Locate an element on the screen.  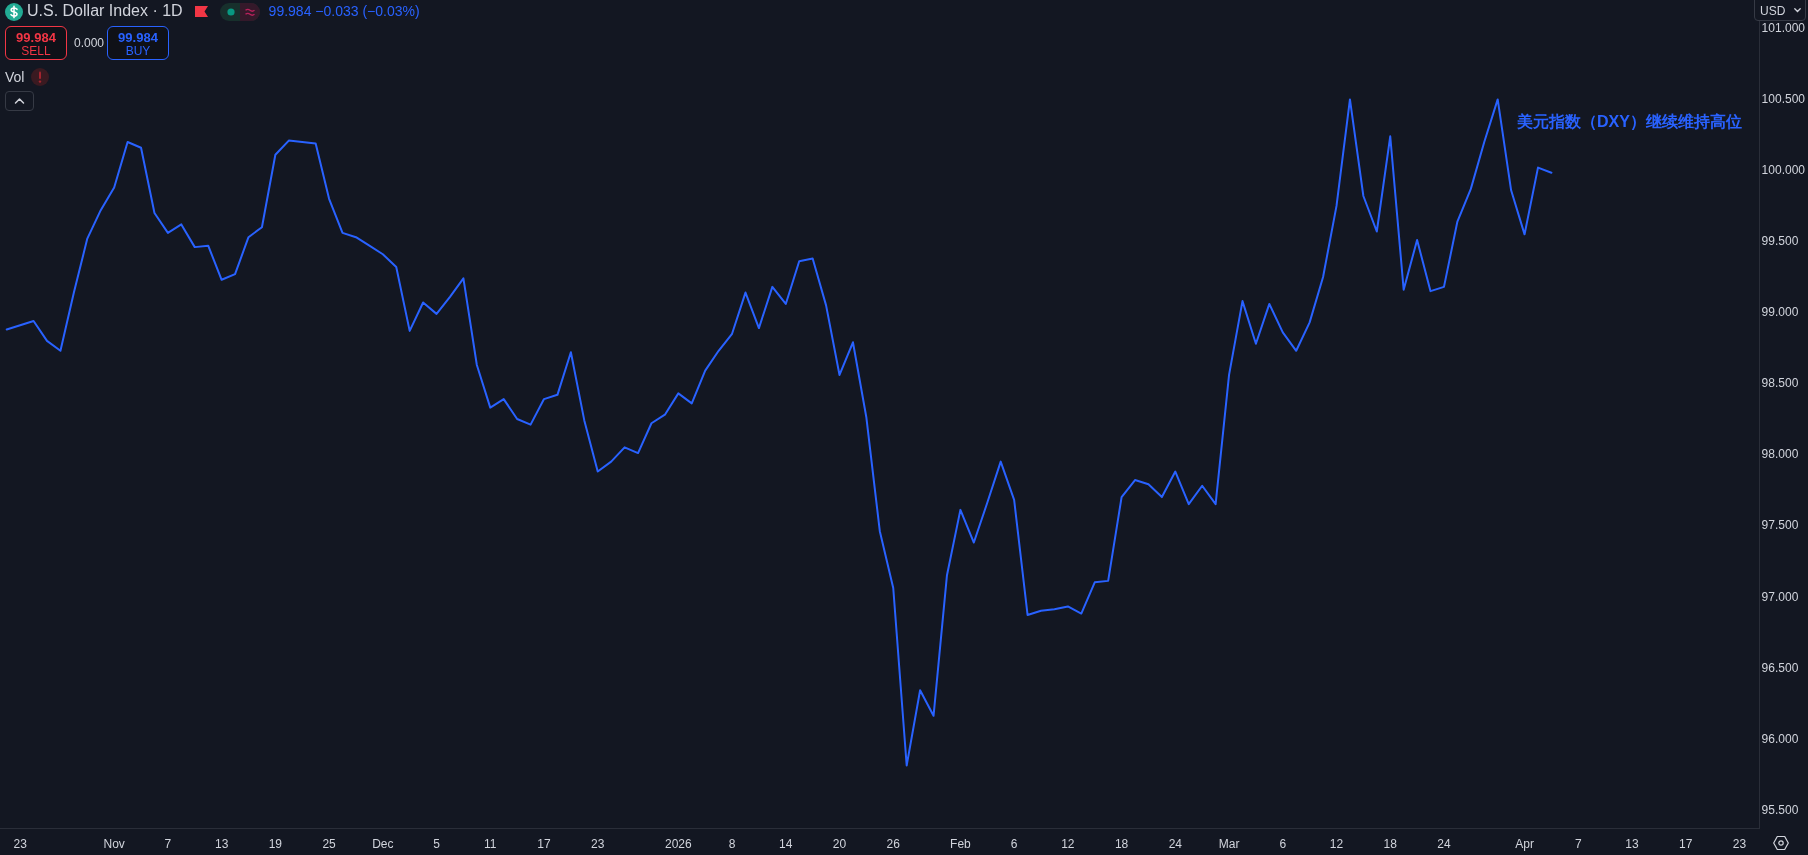
buy-button: 99.984 BUY is located at coordinates (138, 43).